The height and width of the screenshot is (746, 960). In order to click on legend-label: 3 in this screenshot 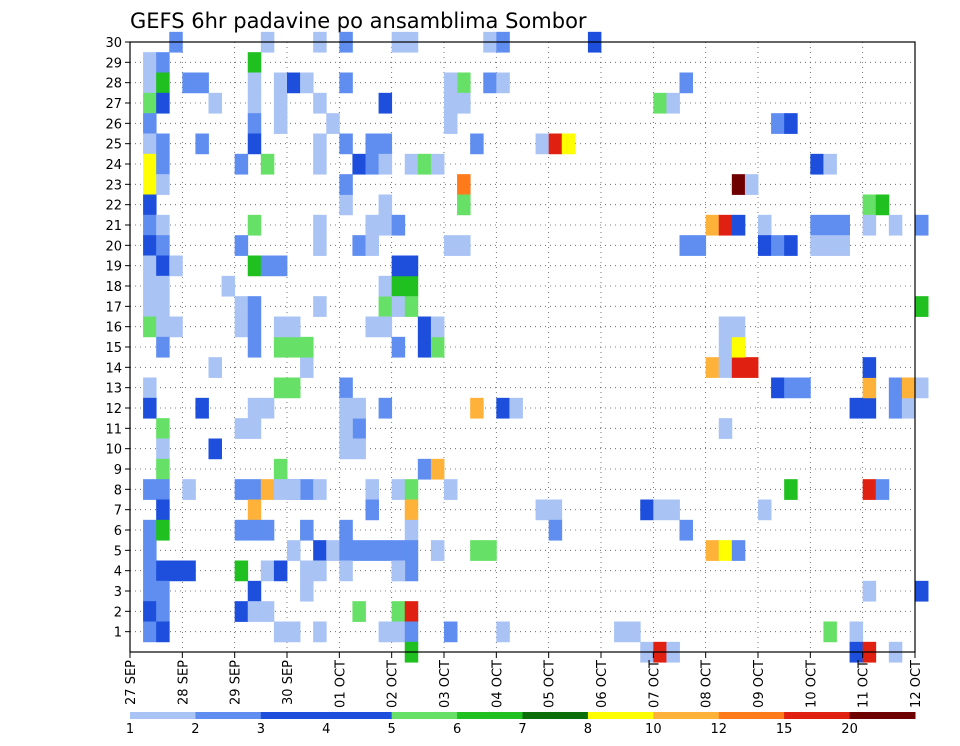, I will do `click(261, 729)`.